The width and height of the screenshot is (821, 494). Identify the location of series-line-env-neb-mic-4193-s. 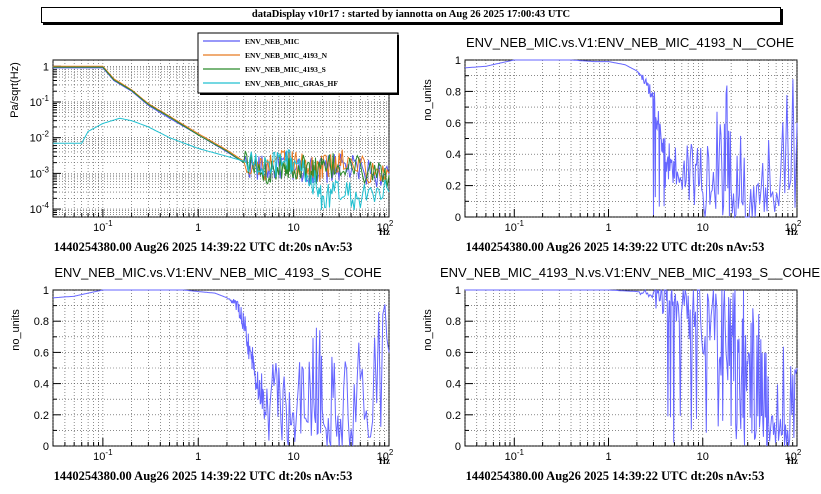
(221, 127).